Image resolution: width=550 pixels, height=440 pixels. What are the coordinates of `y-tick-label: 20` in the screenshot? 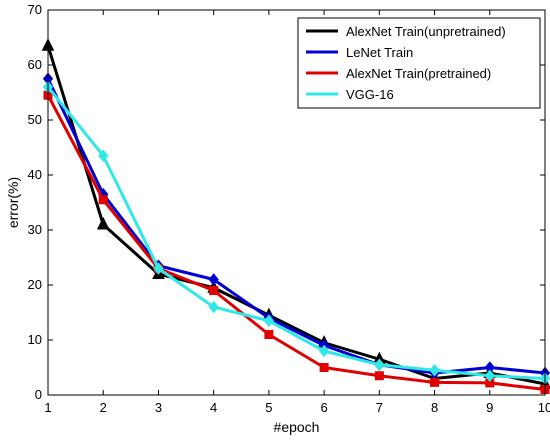 It's located at (35, 284).